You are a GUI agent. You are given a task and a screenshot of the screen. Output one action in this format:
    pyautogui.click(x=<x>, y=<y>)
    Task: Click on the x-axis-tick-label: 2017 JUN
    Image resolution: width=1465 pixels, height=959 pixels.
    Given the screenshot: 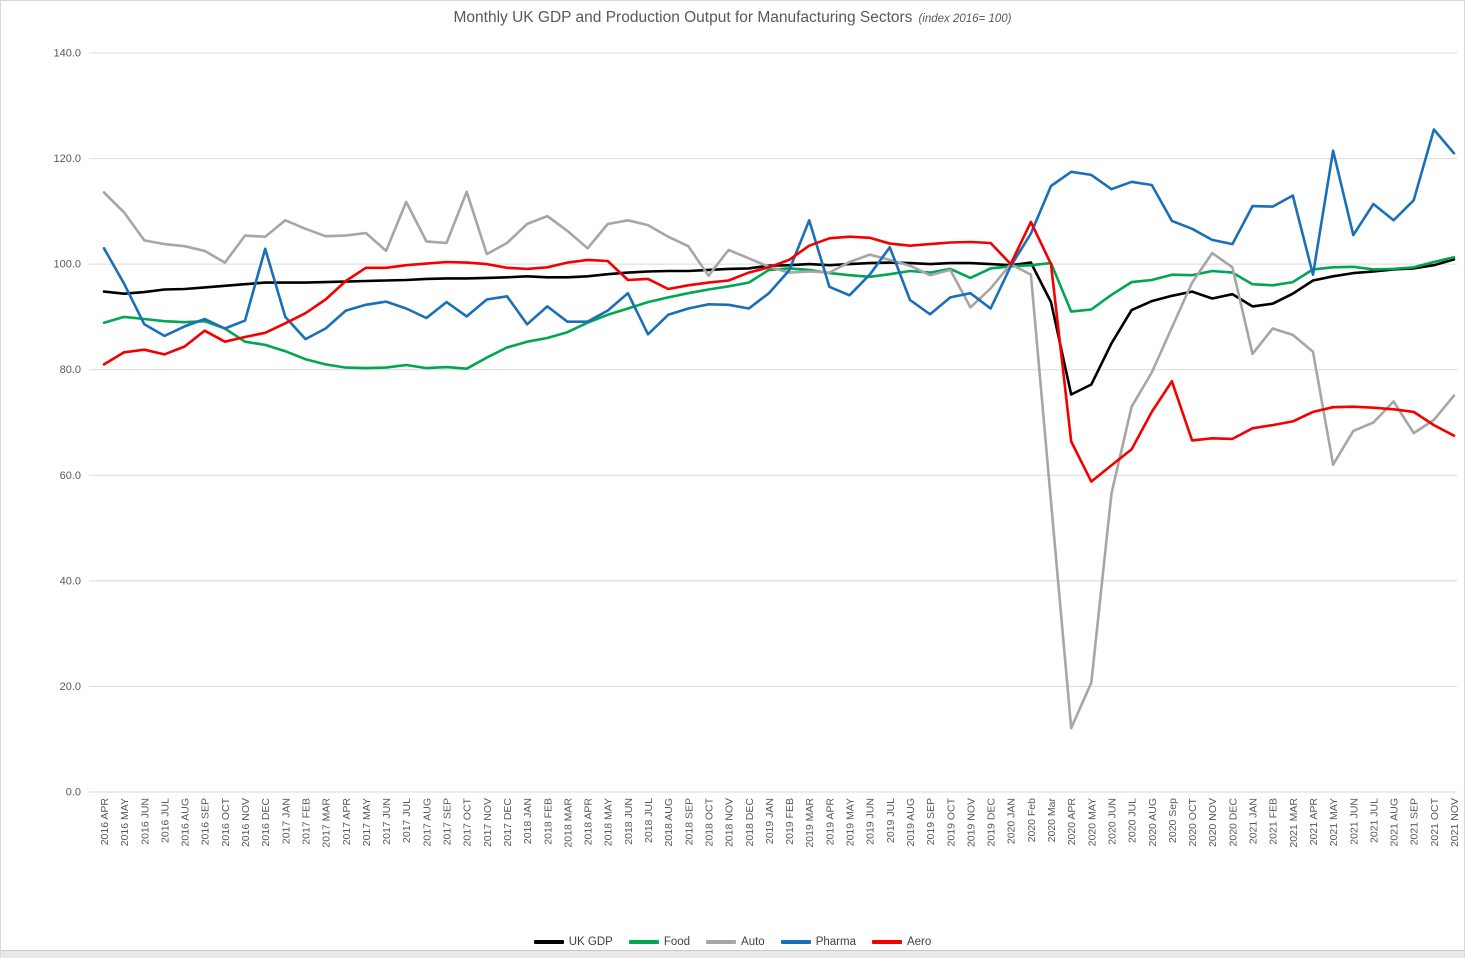 What is the action you would take?
    pyautogui.click(x=387, y=821)
    